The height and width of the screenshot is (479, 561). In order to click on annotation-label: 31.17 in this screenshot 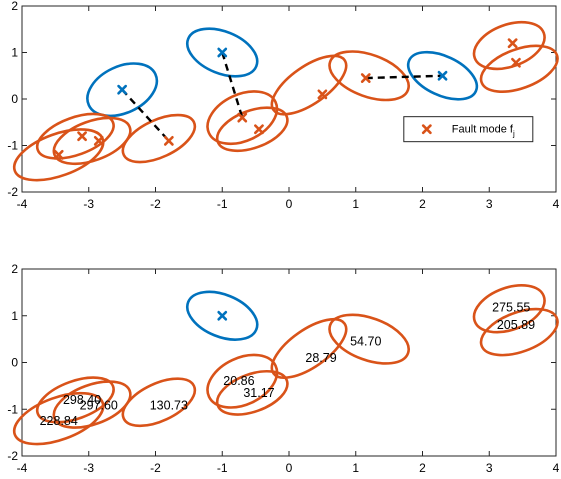, I will do `click(258, 393)`.